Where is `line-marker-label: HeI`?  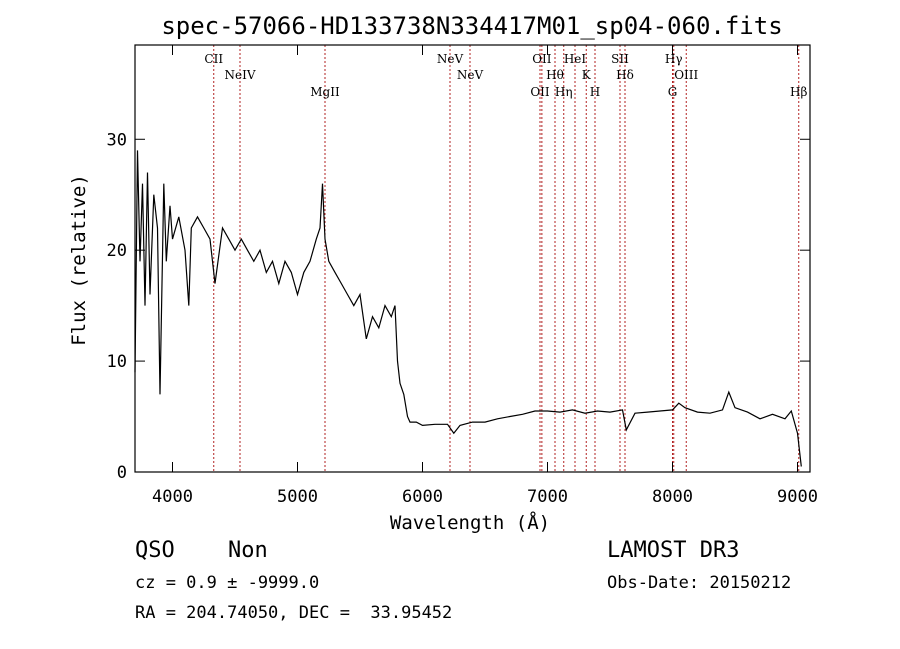
line-marker-label: HeI is located at coordinates (575, 59).